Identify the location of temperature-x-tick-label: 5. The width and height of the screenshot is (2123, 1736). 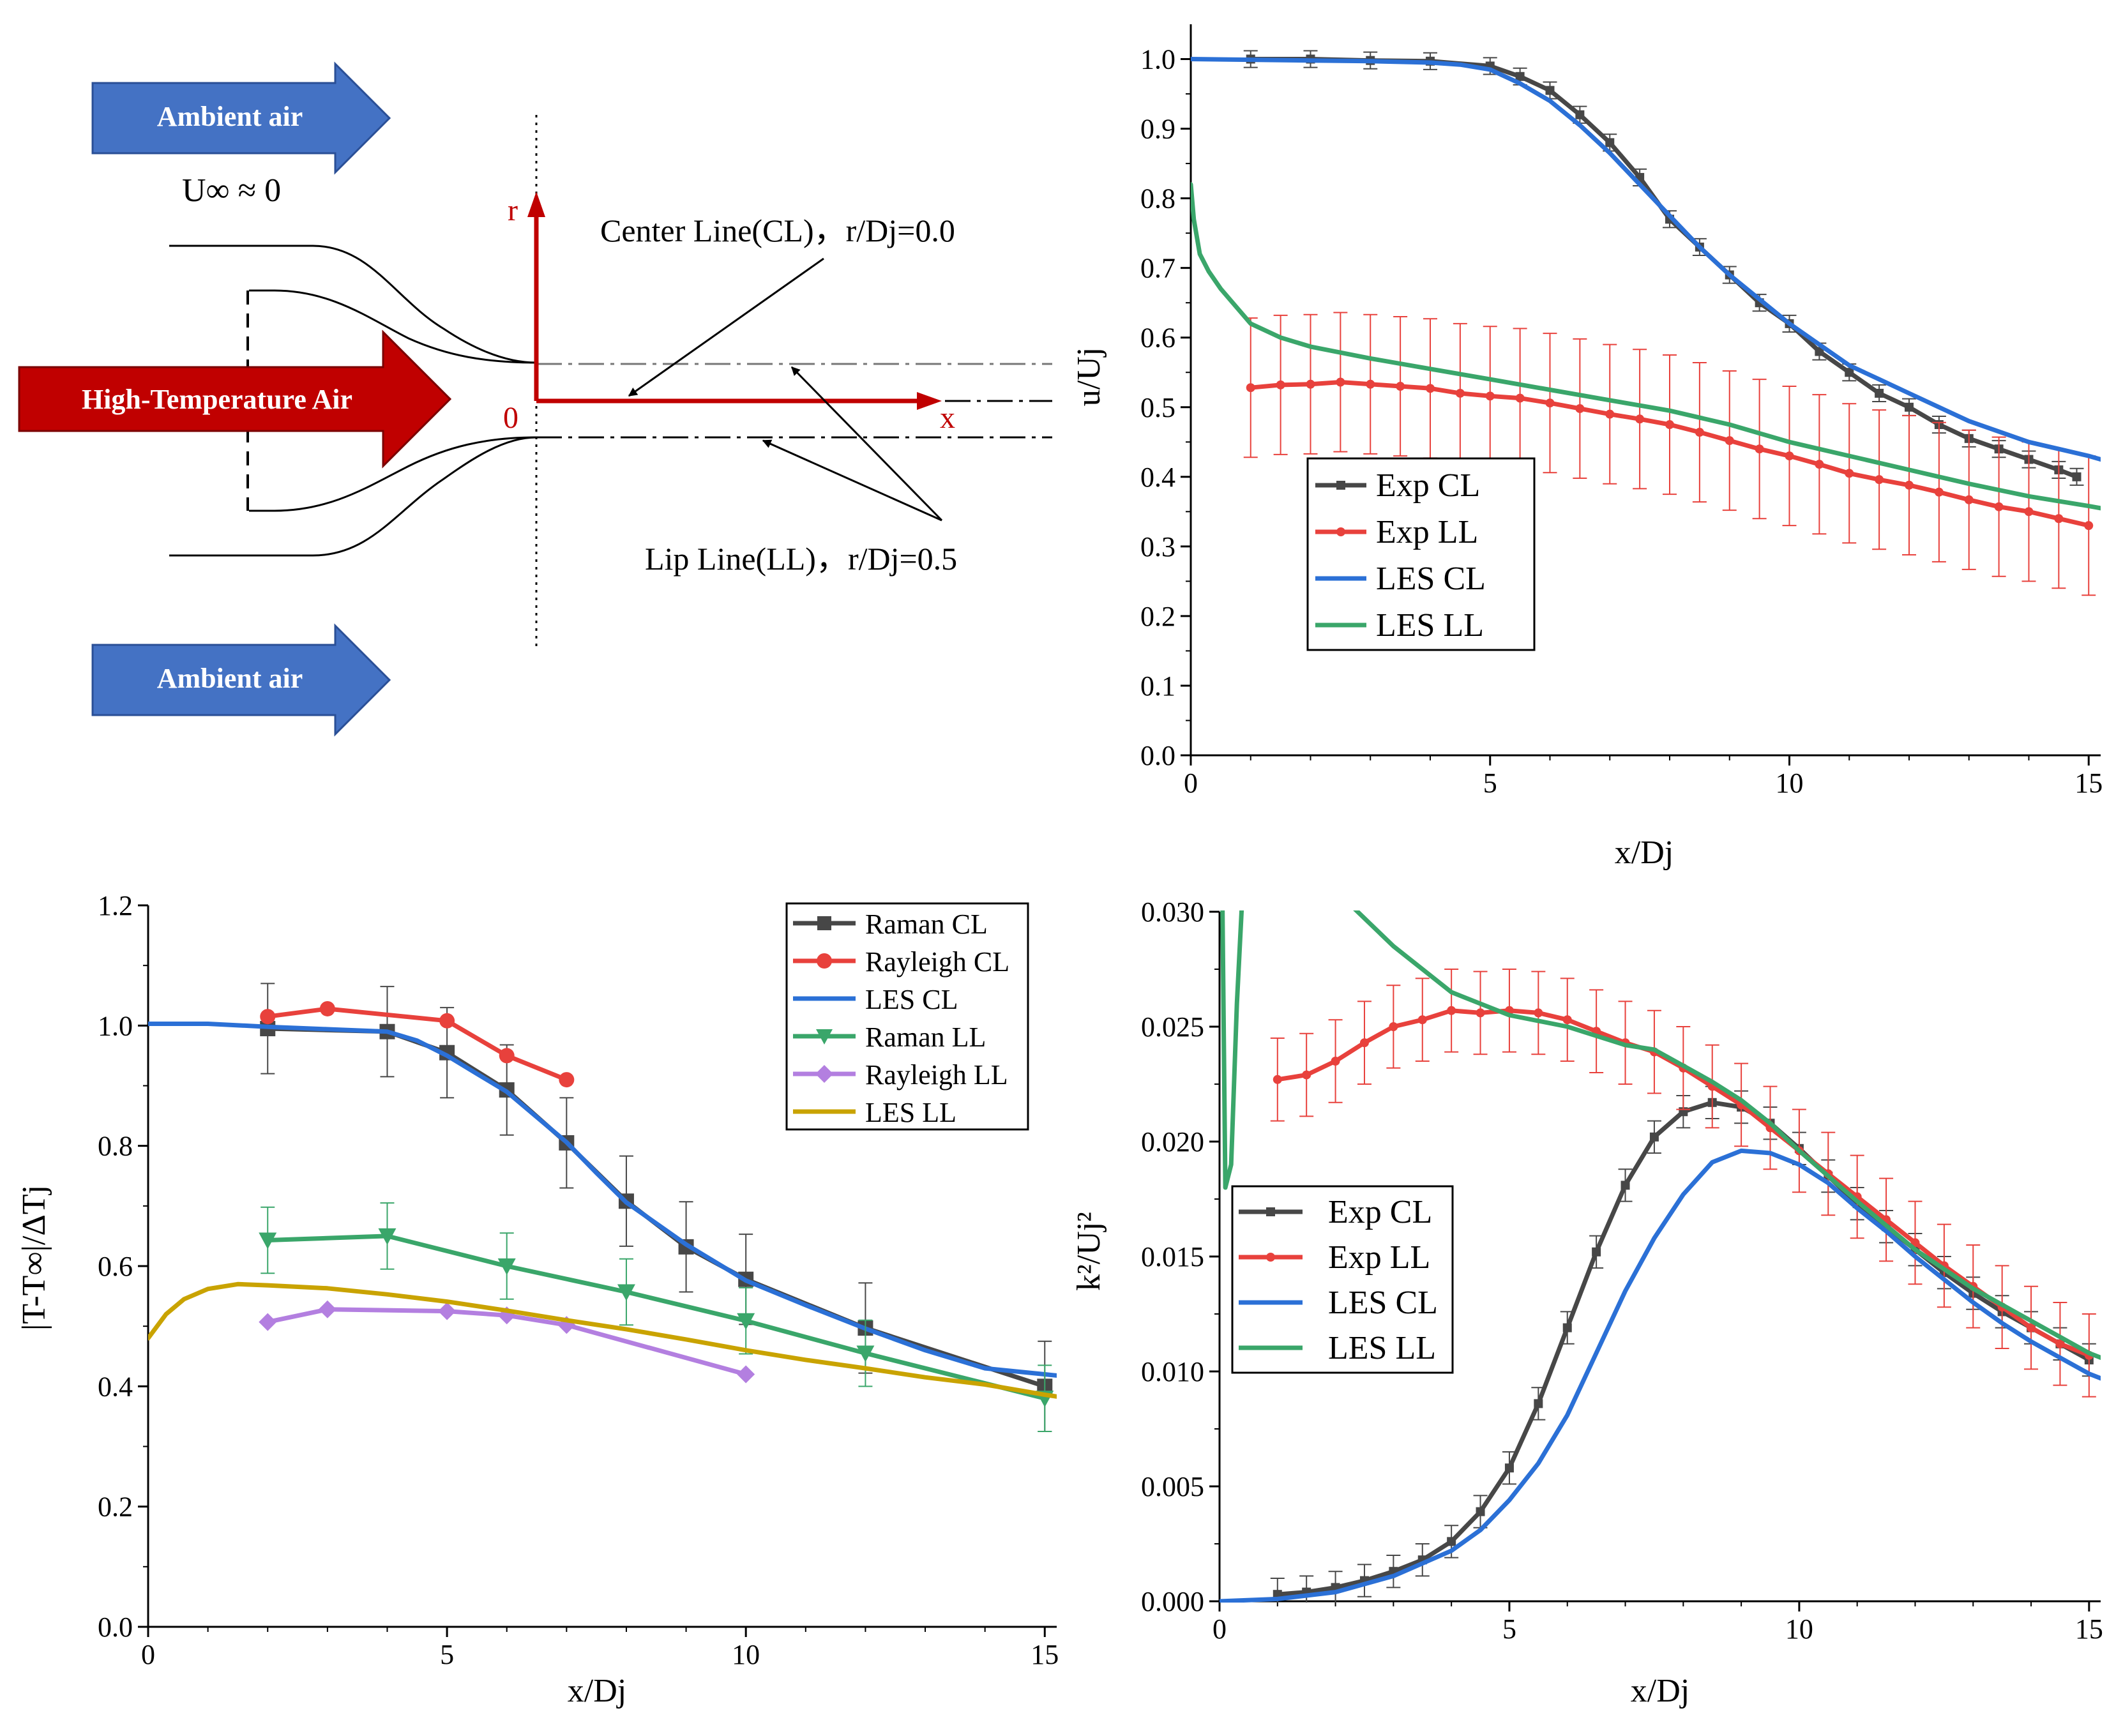
(447, 1654).